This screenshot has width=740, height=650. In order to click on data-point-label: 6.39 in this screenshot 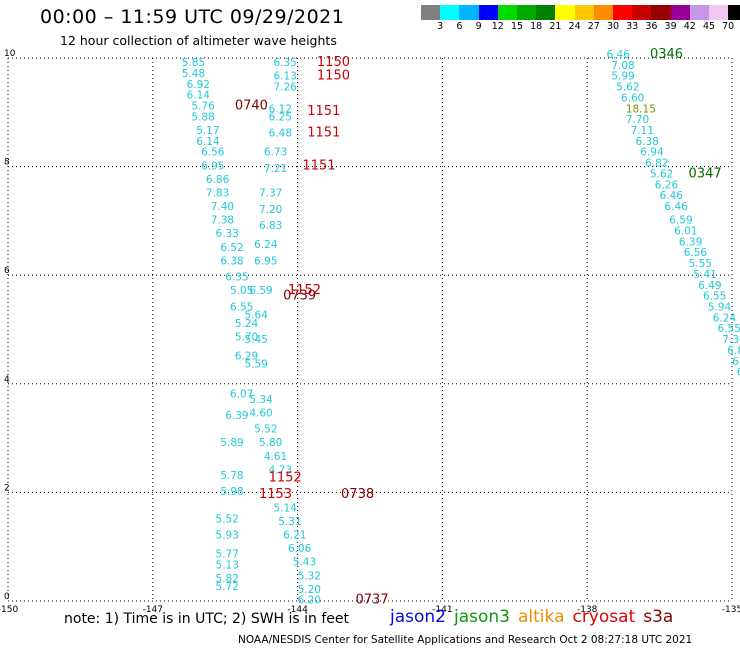, I will do `click(236, 416)`.